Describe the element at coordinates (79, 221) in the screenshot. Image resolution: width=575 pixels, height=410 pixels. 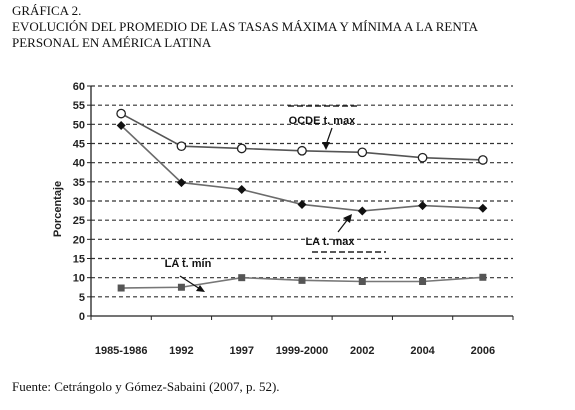
I see `y-tick-label: 25` at that location.